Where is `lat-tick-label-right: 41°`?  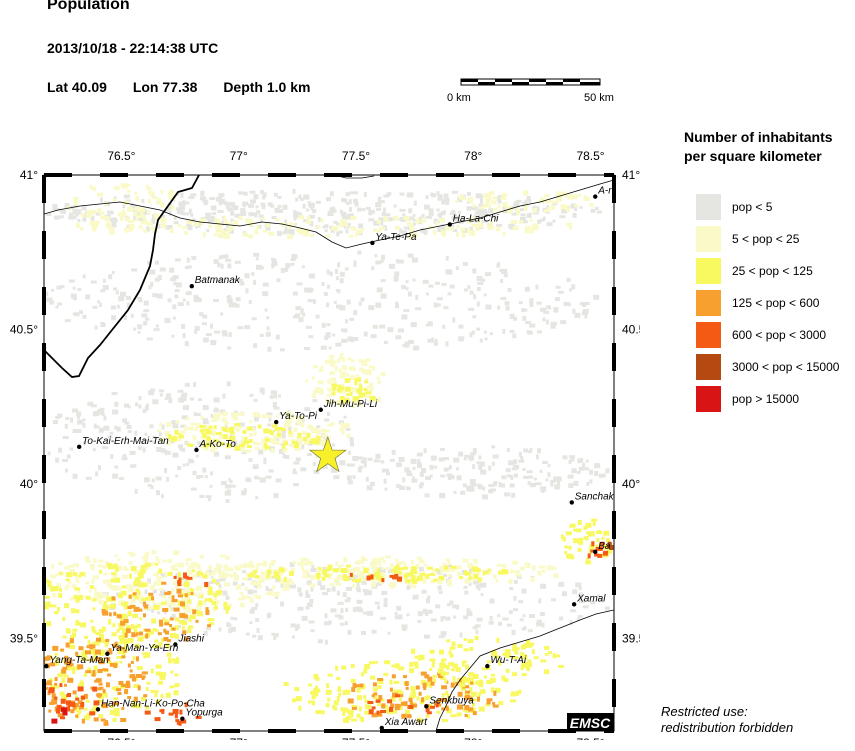
lat-tick-label-right: 41° is located at coordinates (631, 175).